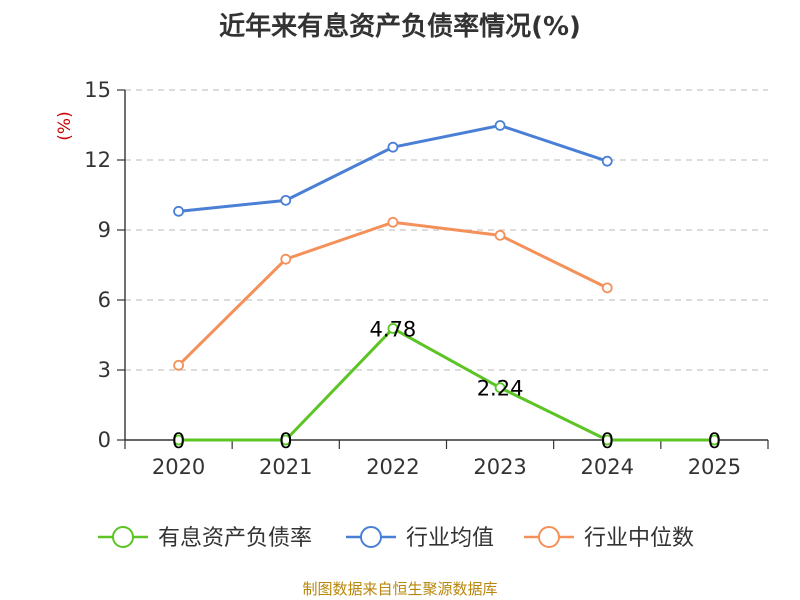 This screenshot has width=800, height=600. Describe the element at coordinates (104, 230) in the screenshot. I see `y-tick-label: 9` at that location.